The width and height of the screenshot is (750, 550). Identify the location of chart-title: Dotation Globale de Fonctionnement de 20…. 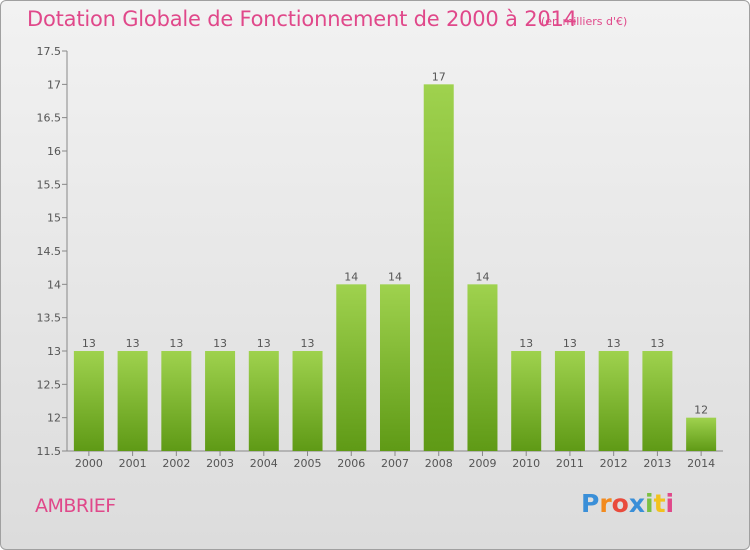
(302, 19).